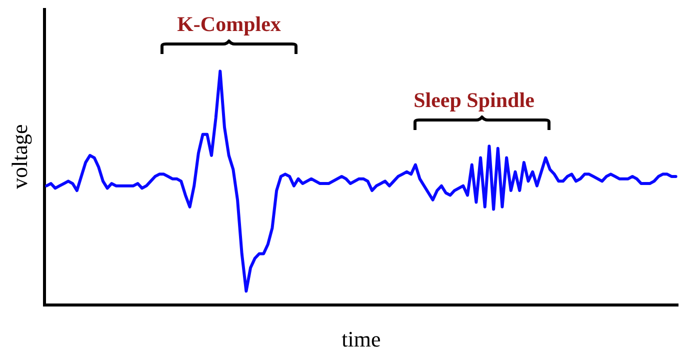 The image size is (700, 362). What do you see at coordinates (474, 100) in the screenshot?
I see `annotation: Sleep Spindle` at bounding box center [474, 100].